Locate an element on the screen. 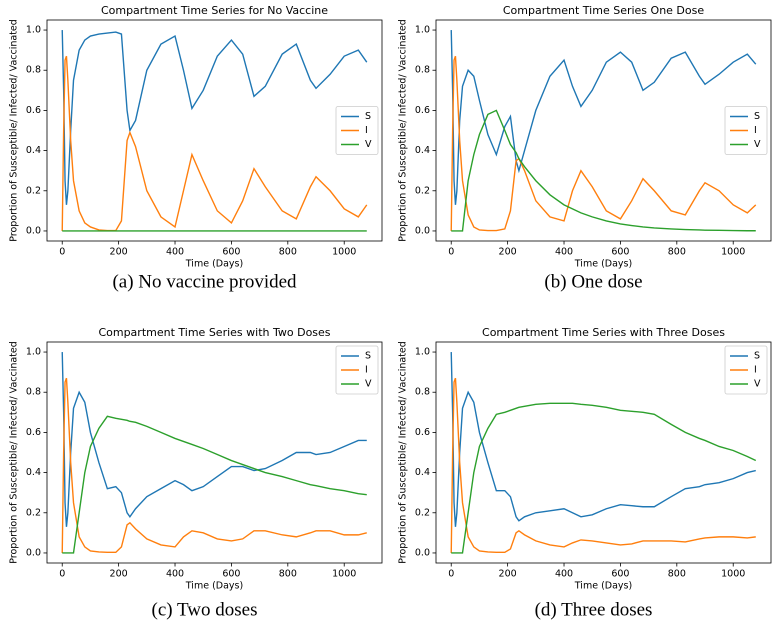  caption: (c) Two doses is located at coordinates (205, 609).